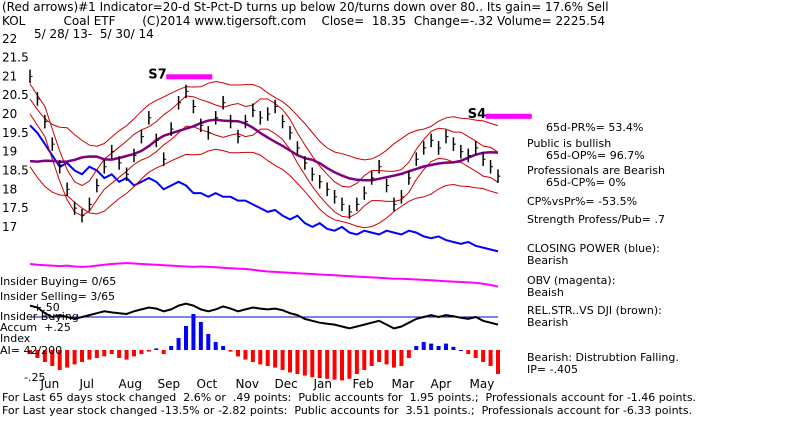 Image resolution: width=797 pixels, height=422 pixels. What do you see at coordinates (9, 227) in the screenshot?
I see `price-tick-label: 17` at bounding box center [9, 227].